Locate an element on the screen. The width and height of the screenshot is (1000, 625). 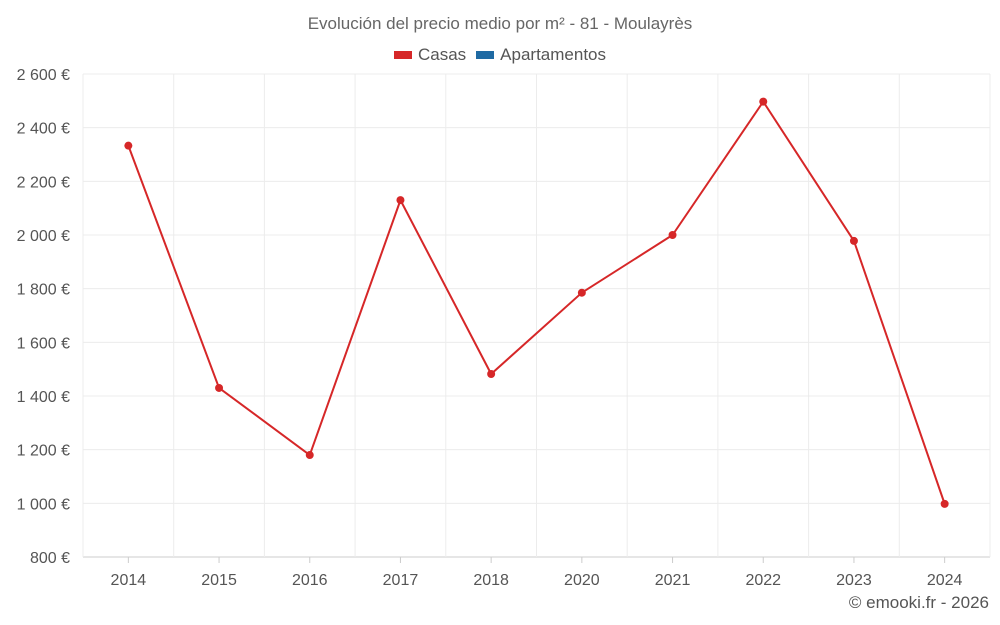
credit-text: © emooki.fr - 2026 is located at coordinates (918, 602).